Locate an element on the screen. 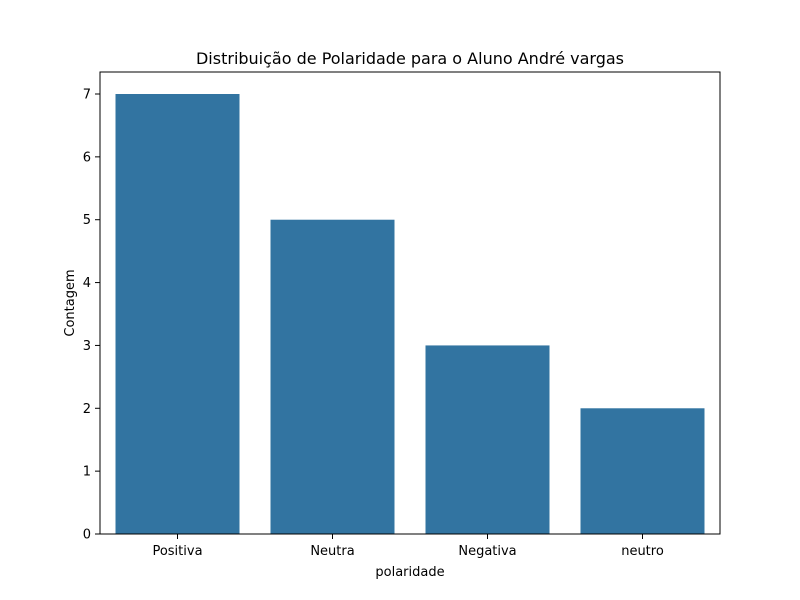 The image size is (800, 600). bar-neutro is located at coordinates (642, 471).